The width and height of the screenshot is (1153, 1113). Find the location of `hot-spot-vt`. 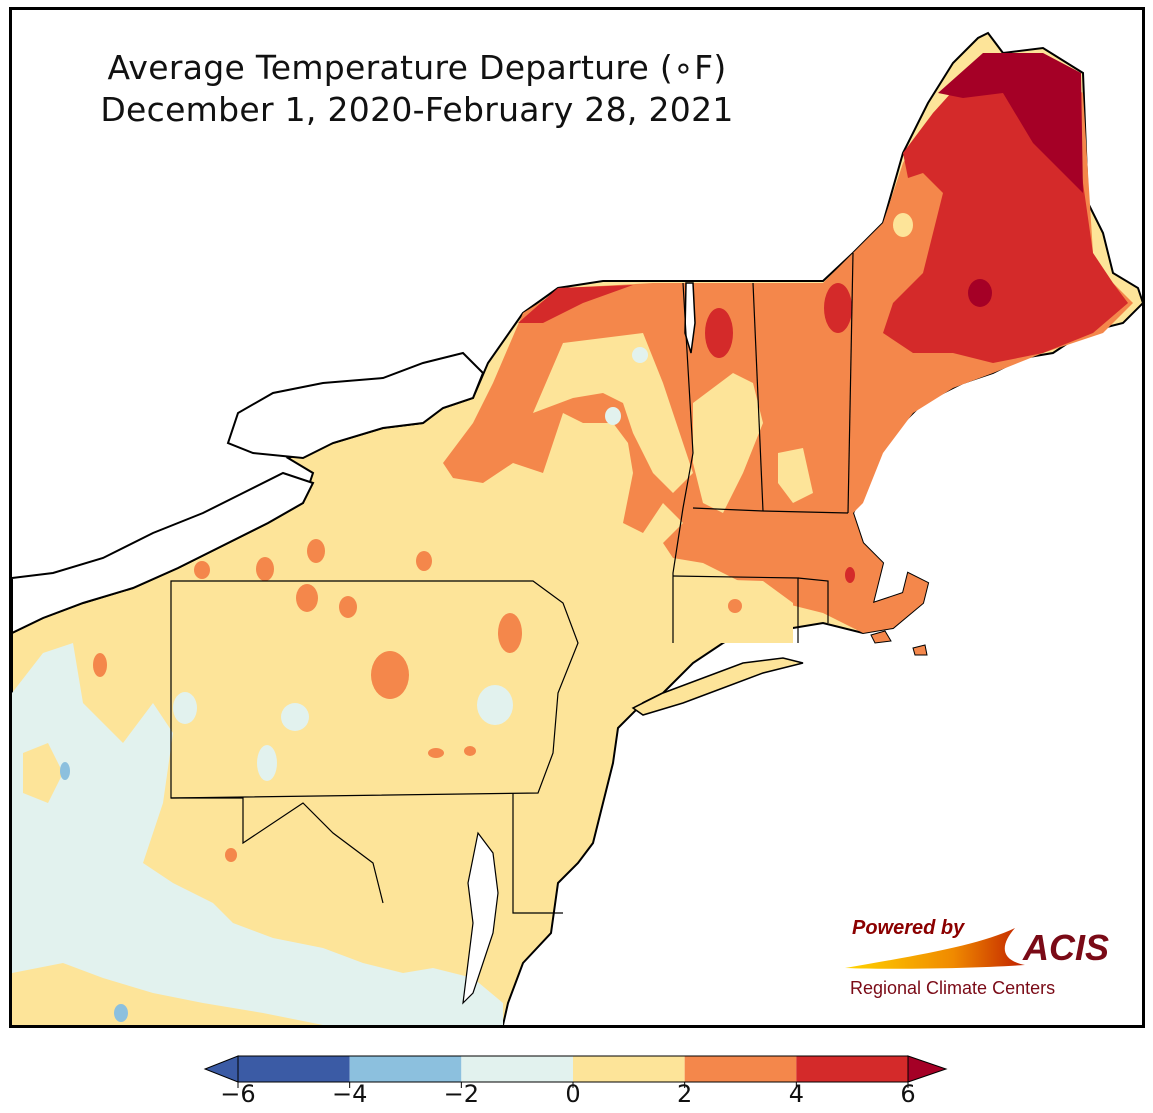

hot-spot-vt is located at coordinates (719, 333).